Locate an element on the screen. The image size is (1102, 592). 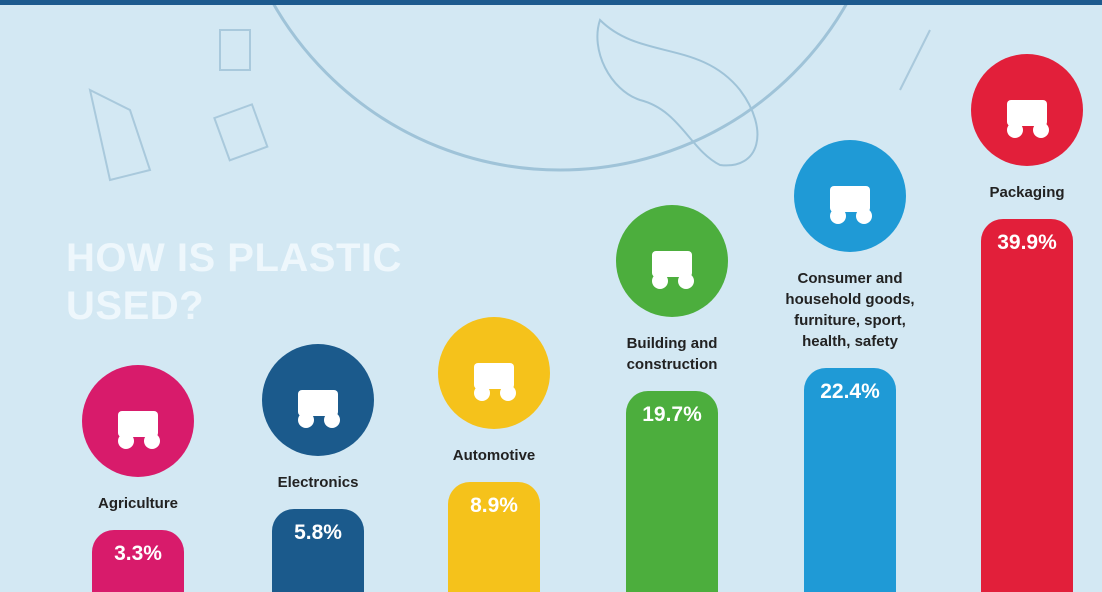
value-label: 3.3% is located at coordinates (138, 553).